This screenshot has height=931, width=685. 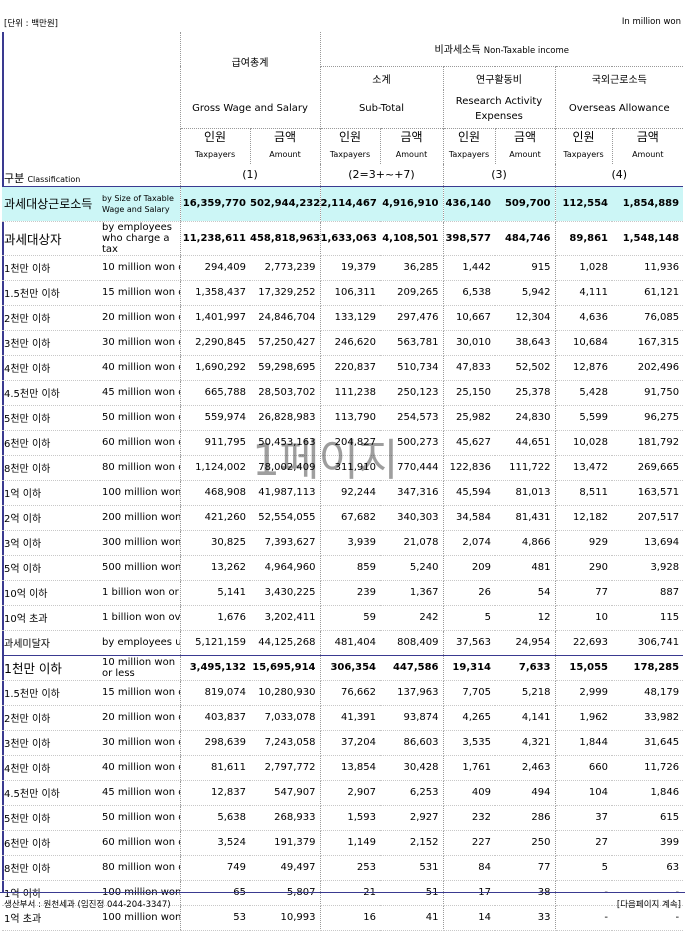 I want to click on cell-value: 5,942, so click(x=525, y=293).